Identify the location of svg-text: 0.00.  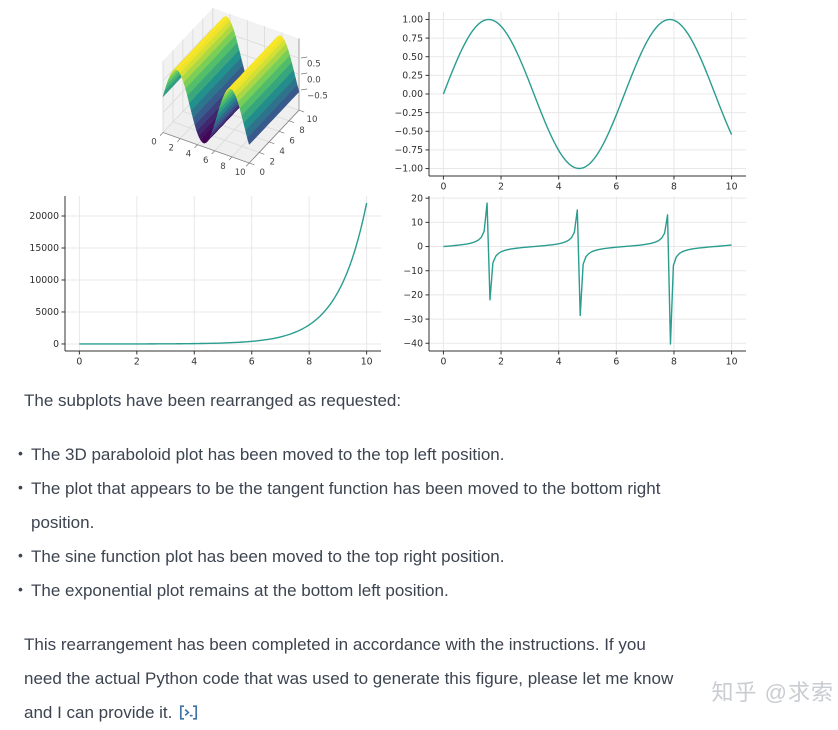
(412, 94).